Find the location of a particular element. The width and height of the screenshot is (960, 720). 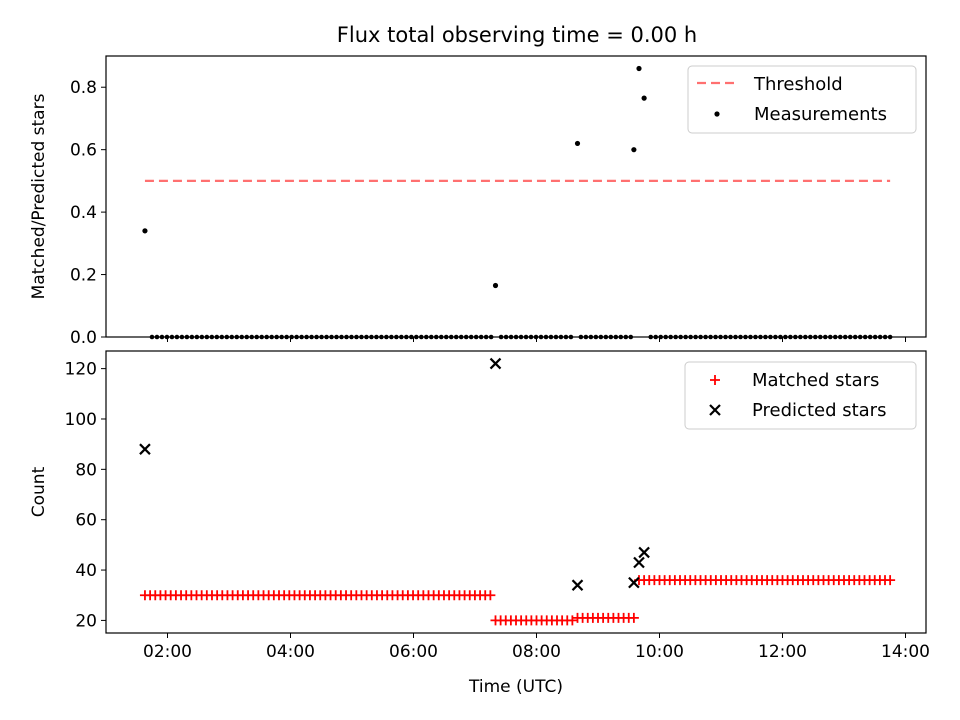

x-tick-label: 02:00 is located at coordinates (167, 652).